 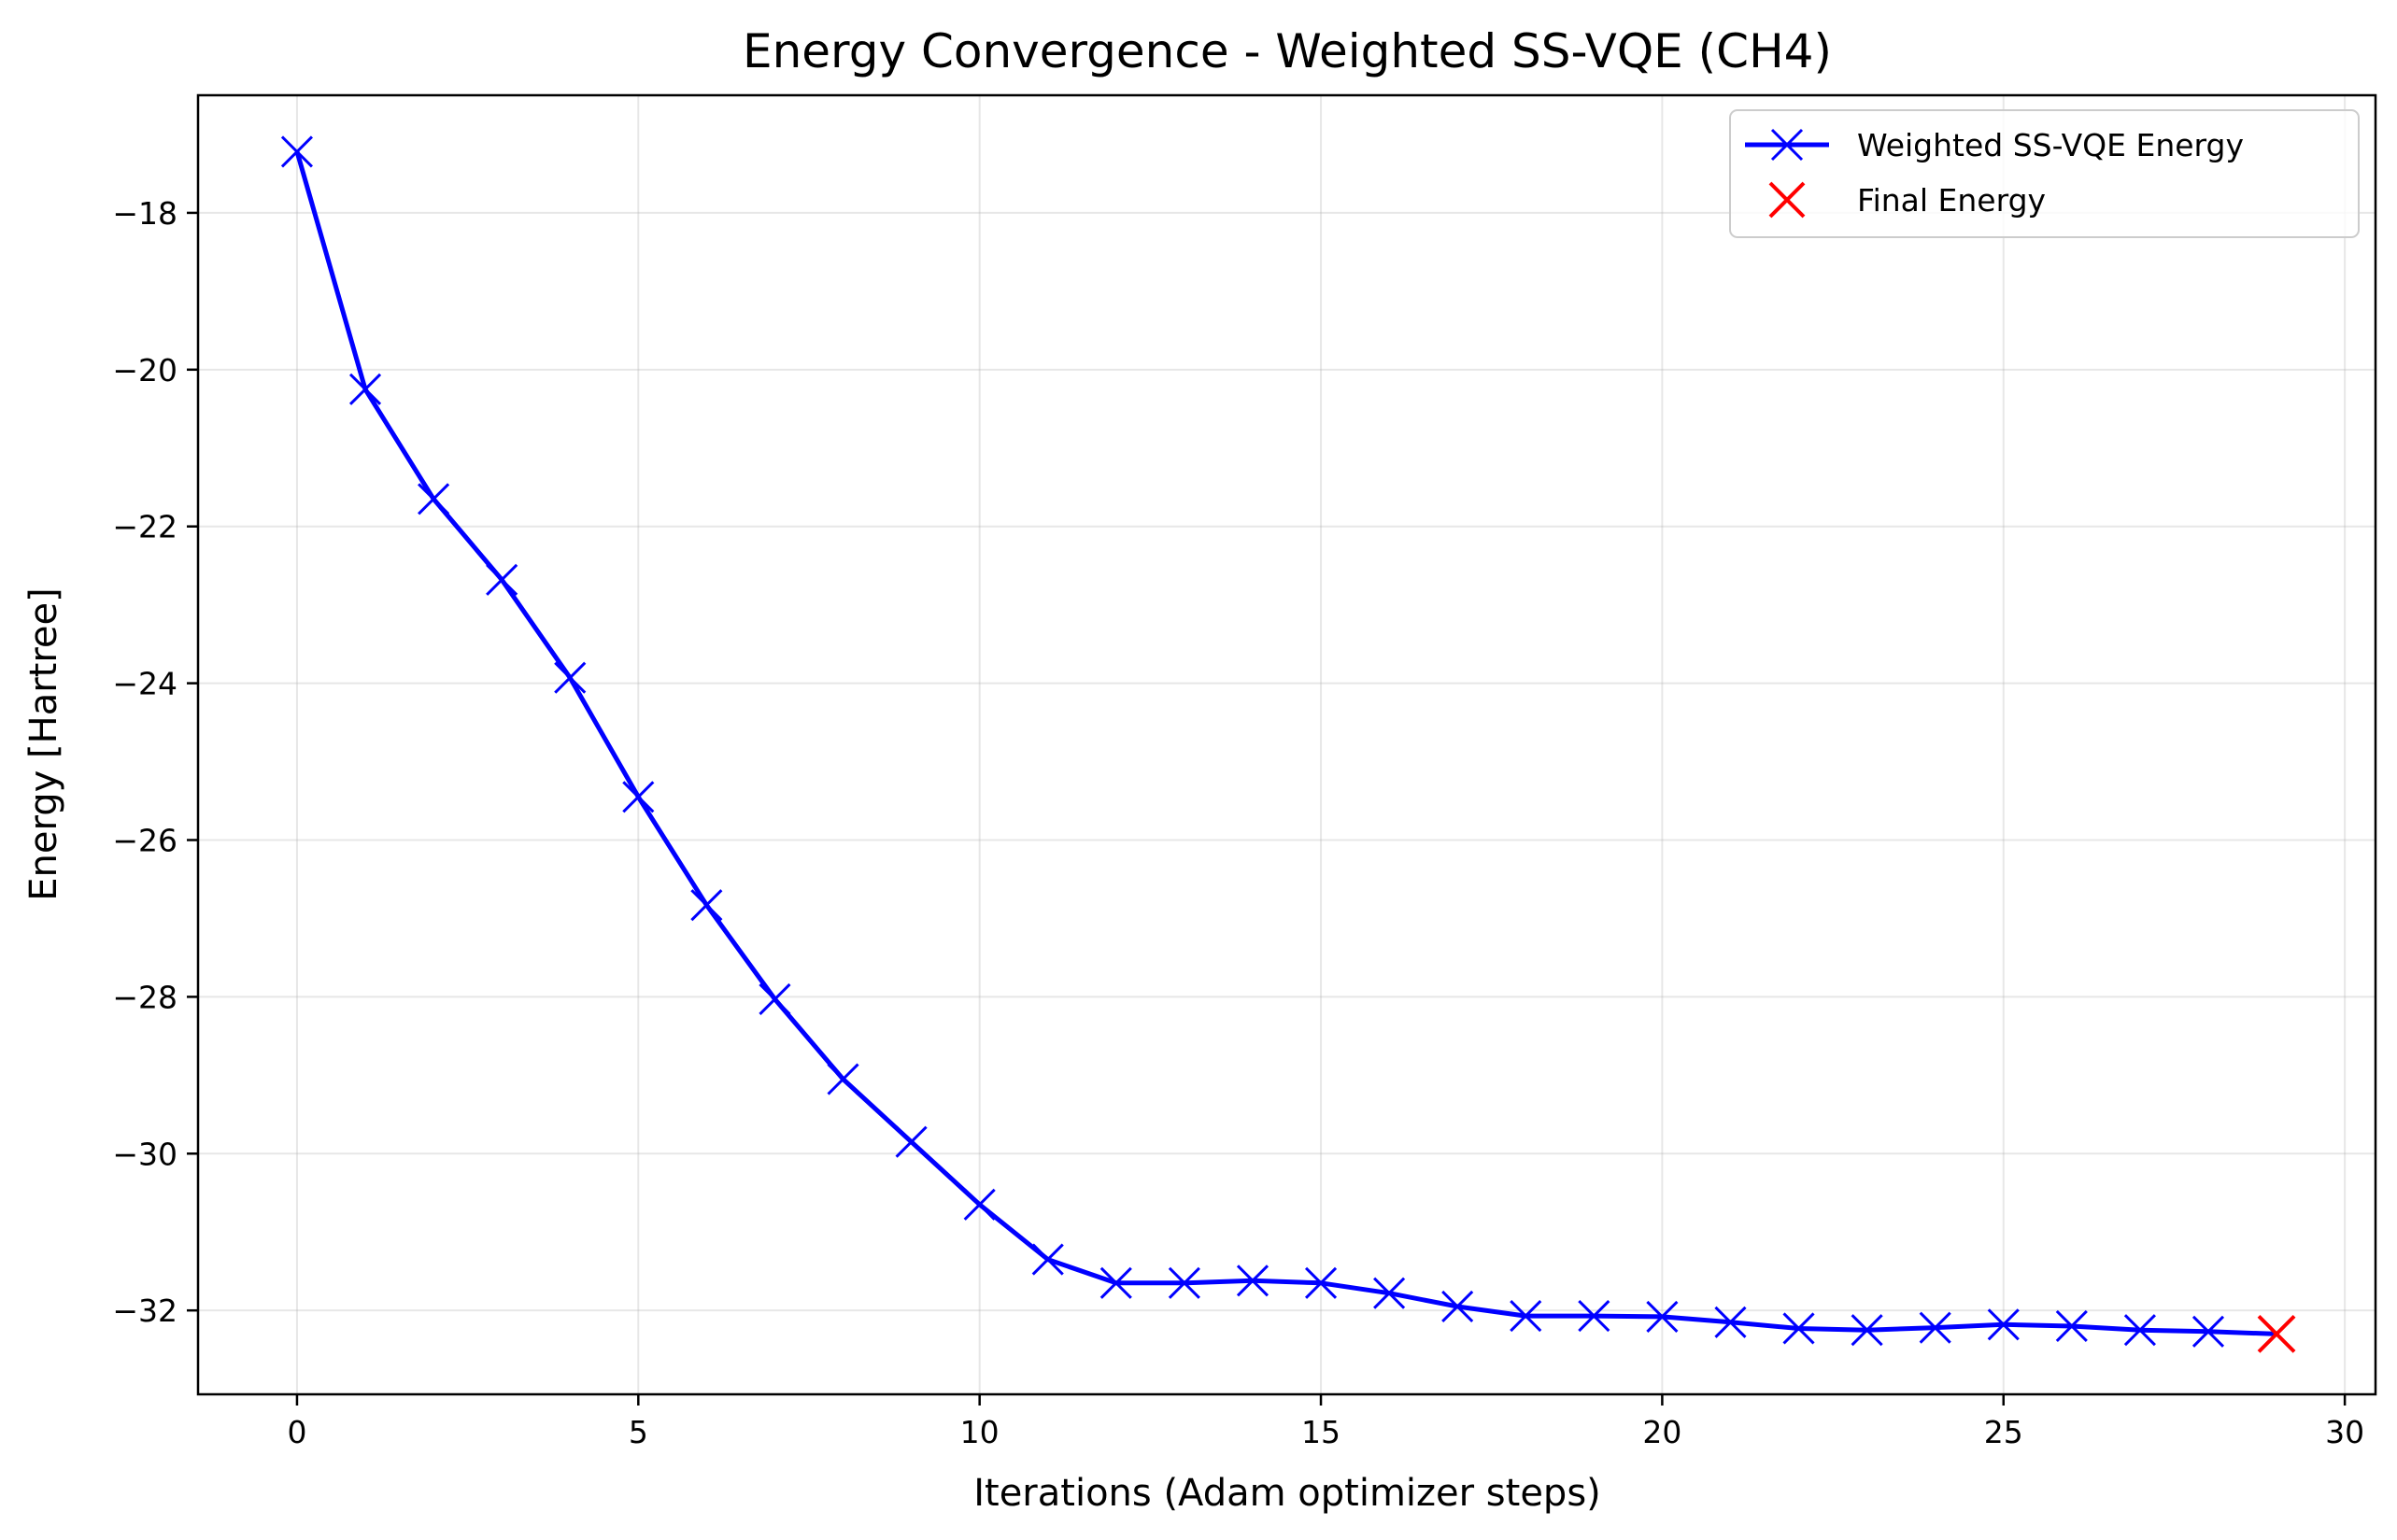 What do you see at coordinates (296, 1432) in the screenshot?
I see `x-tick-label: 0` at bounding box center [296, 1432].